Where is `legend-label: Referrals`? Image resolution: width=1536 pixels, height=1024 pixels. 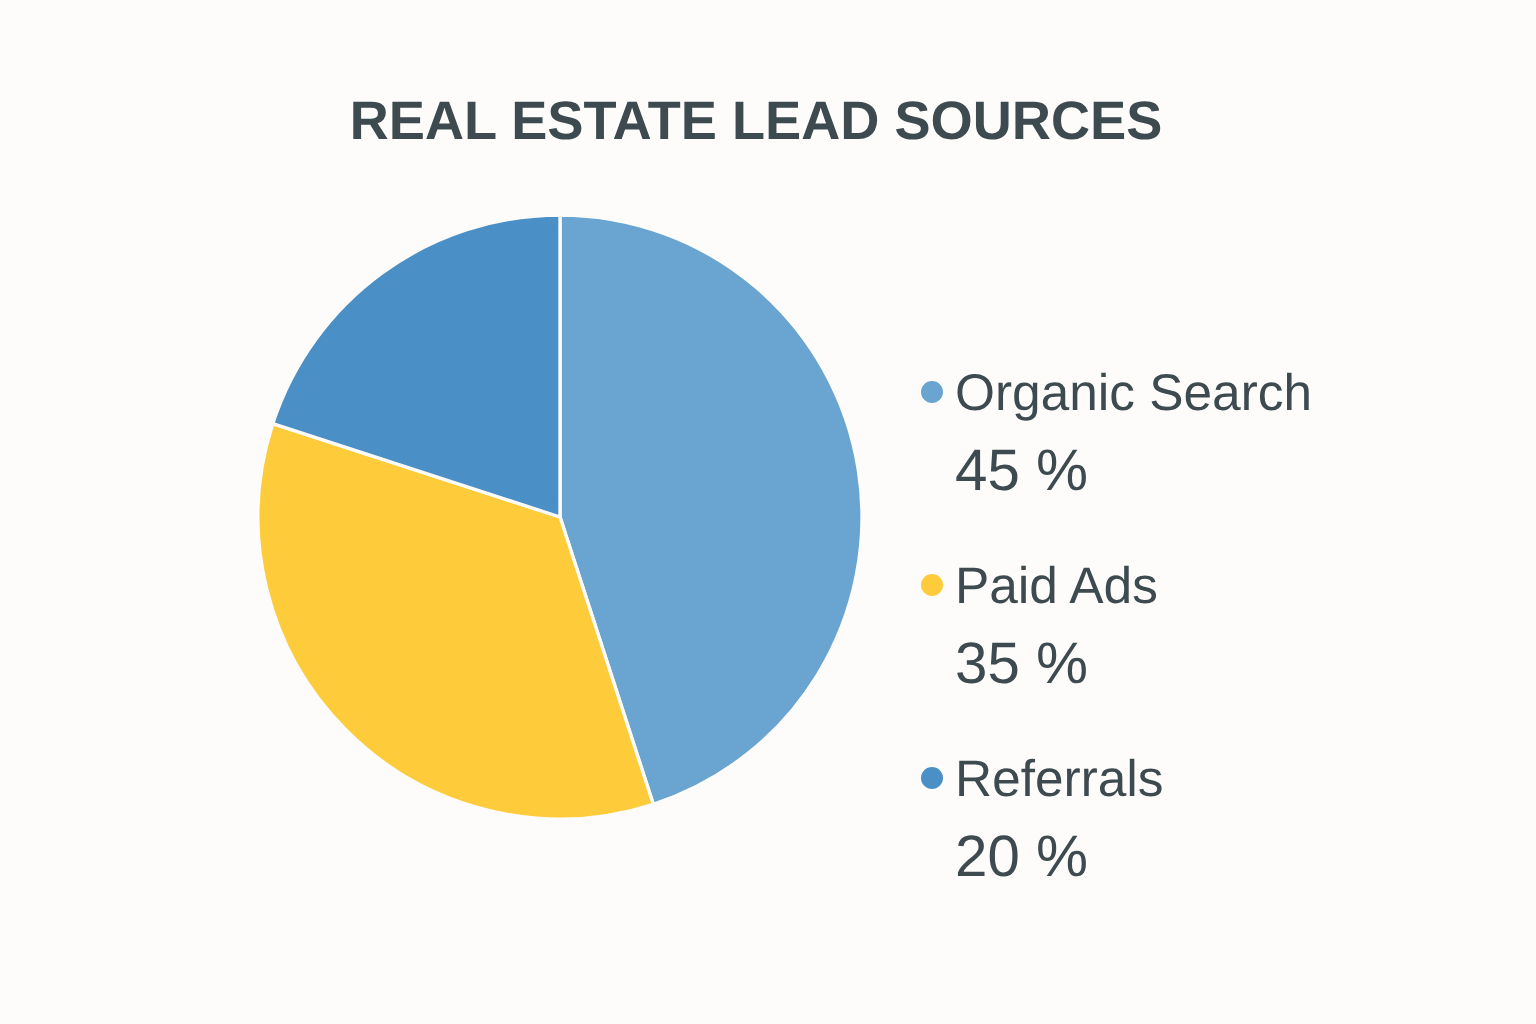 legend-label: Referrals is located at coordinates (1060, 777).